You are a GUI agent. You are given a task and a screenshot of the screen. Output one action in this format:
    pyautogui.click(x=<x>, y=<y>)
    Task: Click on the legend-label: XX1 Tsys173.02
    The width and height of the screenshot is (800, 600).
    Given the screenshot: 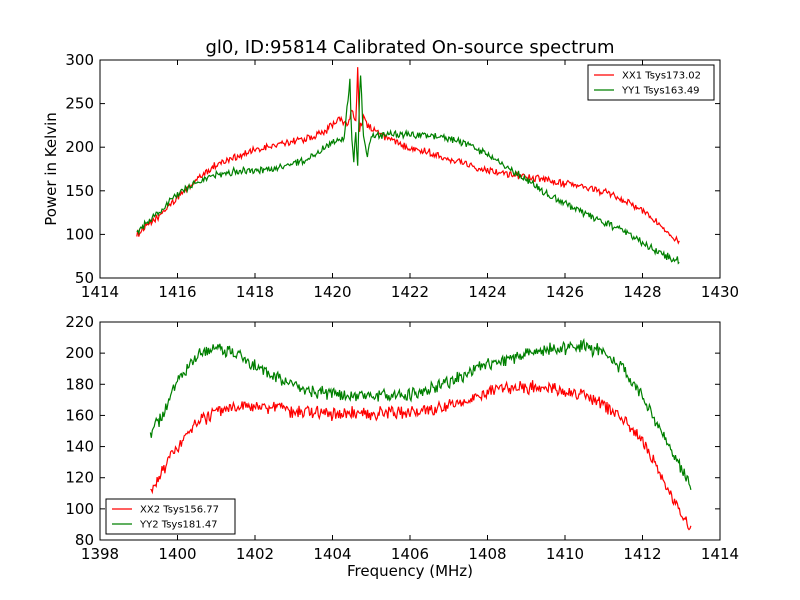 What is the action you would take?
    pyautogui.click(x=661, y=76)
    